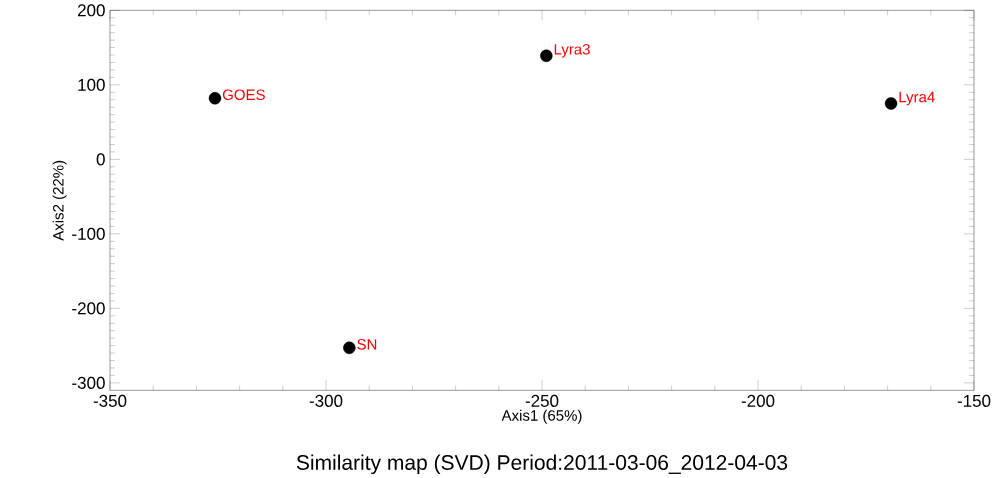  I want to click on y-tick-label: 200, so click(91, 10).